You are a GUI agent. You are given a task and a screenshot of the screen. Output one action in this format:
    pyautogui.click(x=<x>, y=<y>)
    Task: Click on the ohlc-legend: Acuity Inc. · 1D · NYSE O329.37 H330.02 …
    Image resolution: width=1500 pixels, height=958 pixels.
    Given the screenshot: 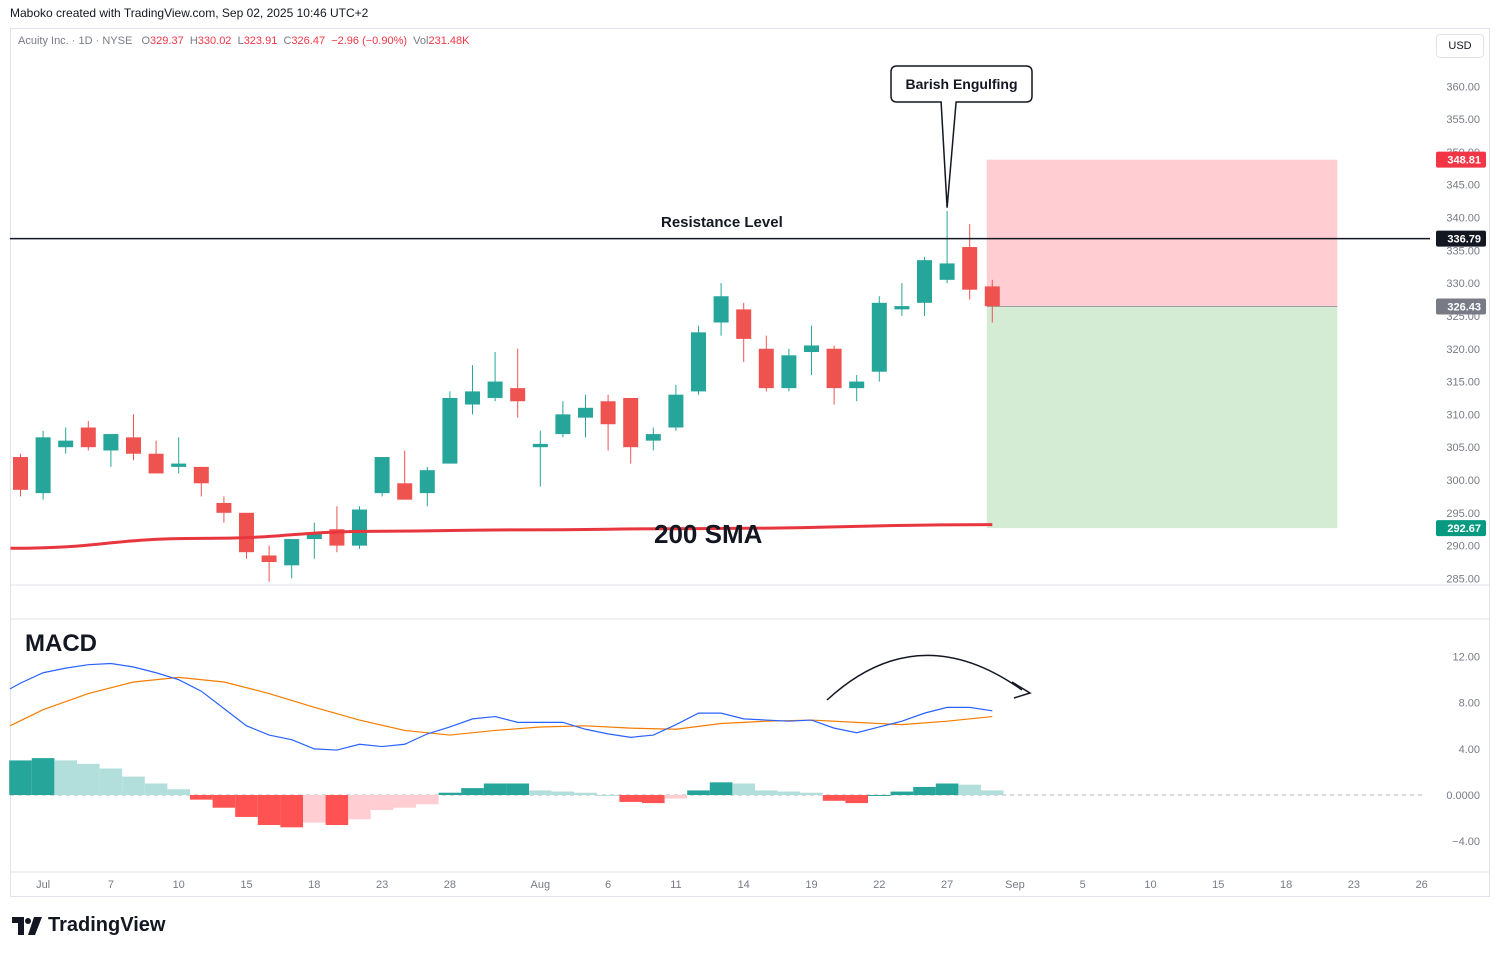 What is the action you would take?
    pyautogui.click(x=243, y=41)
    